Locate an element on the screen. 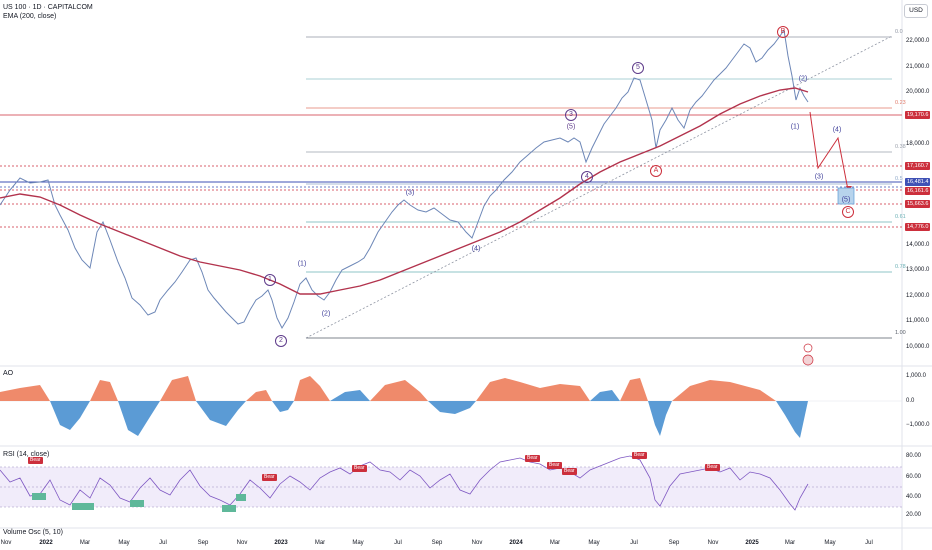 This screenshot has height=550, width=932. rsi-panel-lines is located at coordinates (451, 483).